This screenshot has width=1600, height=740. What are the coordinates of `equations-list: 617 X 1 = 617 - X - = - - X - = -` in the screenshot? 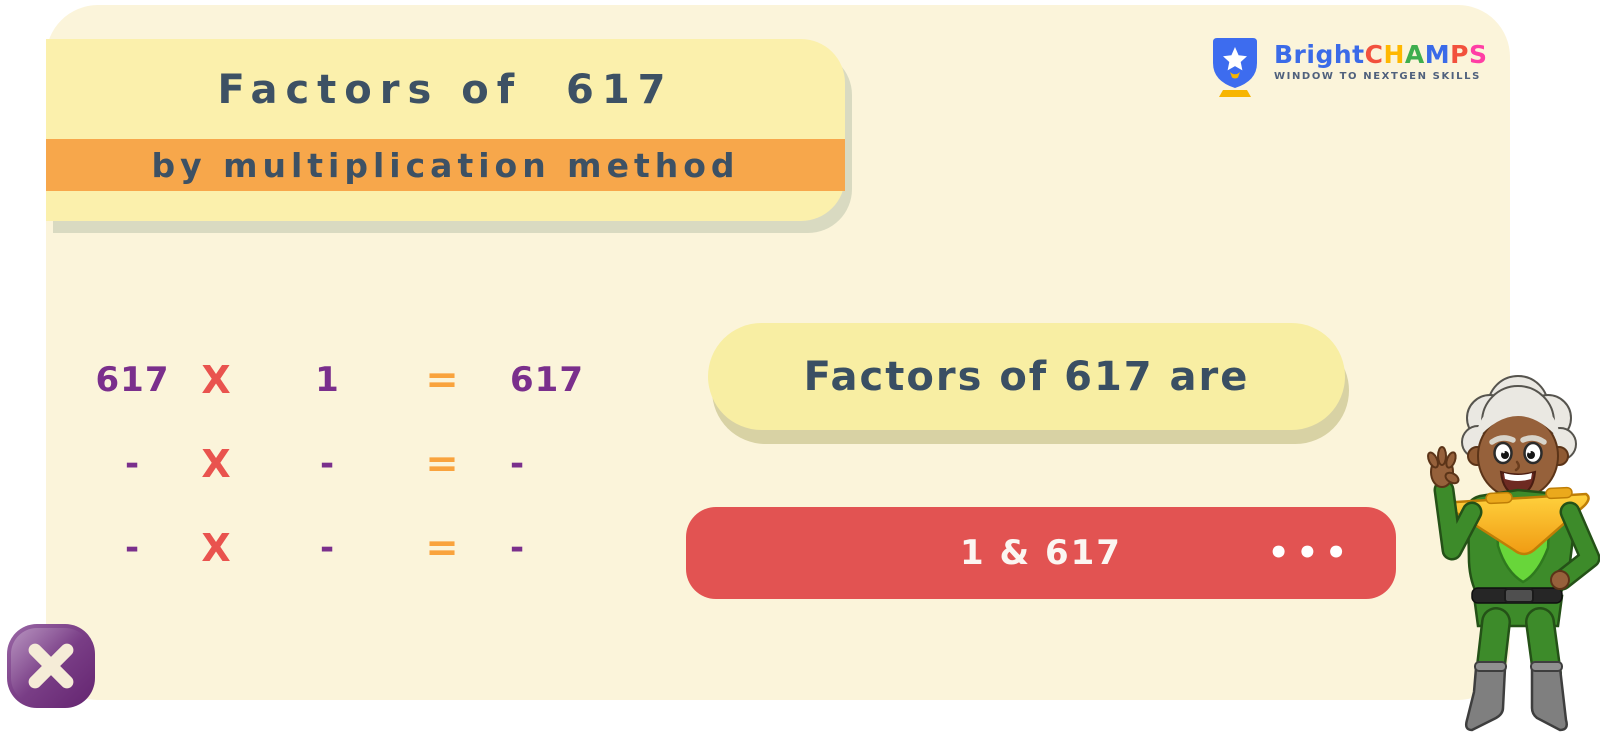 It's located at (362, 464).